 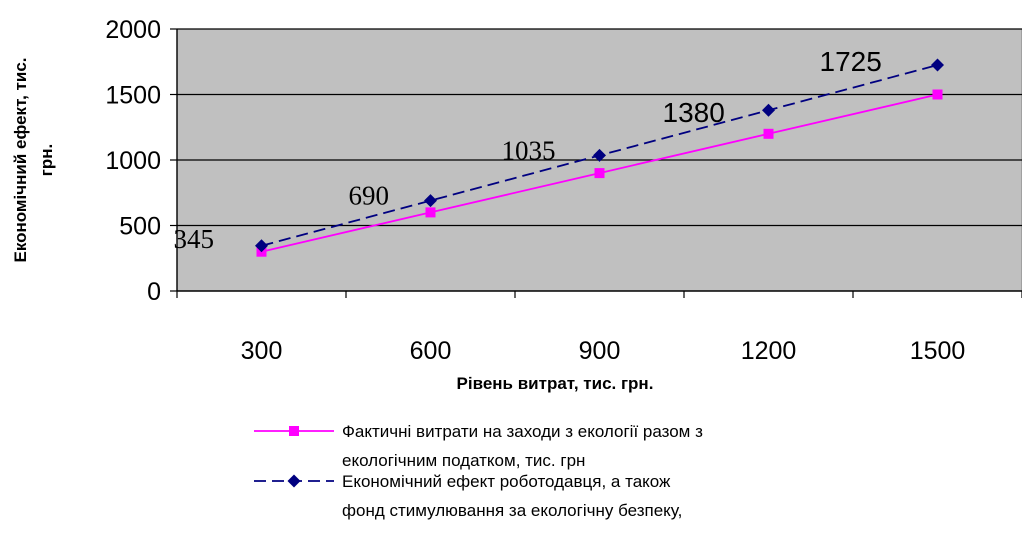 What do you see at coordinates (555, 383) in the screenshot?
I see `x-axis-label: Рівень витрат, тис. грн.` at bounding box center [555, 383].